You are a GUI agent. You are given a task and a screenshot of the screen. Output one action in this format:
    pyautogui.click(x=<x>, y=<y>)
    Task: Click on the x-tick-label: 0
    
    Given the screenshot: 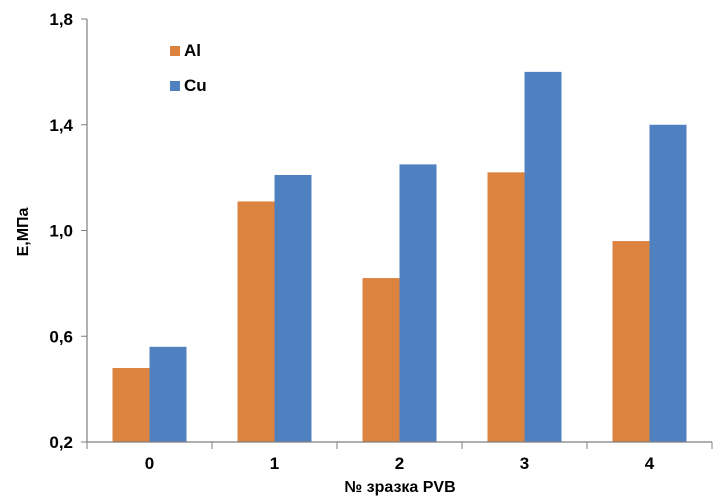 What is the action you would take?
    pyautogui.click(x=149, y=463)
    